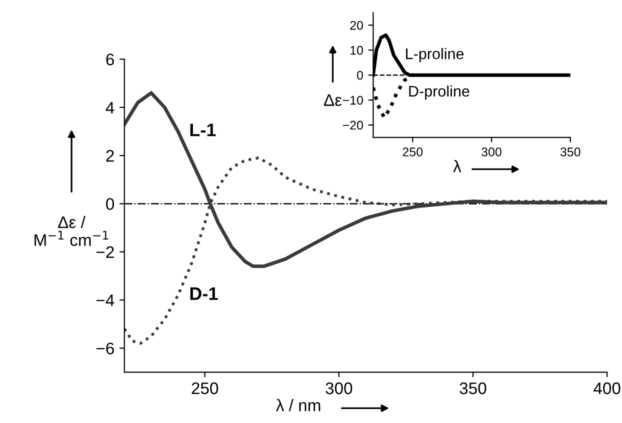  Describe the element at coordinates (110, 60) in the screenshot. I see `y-tick-label: 6` at that location.